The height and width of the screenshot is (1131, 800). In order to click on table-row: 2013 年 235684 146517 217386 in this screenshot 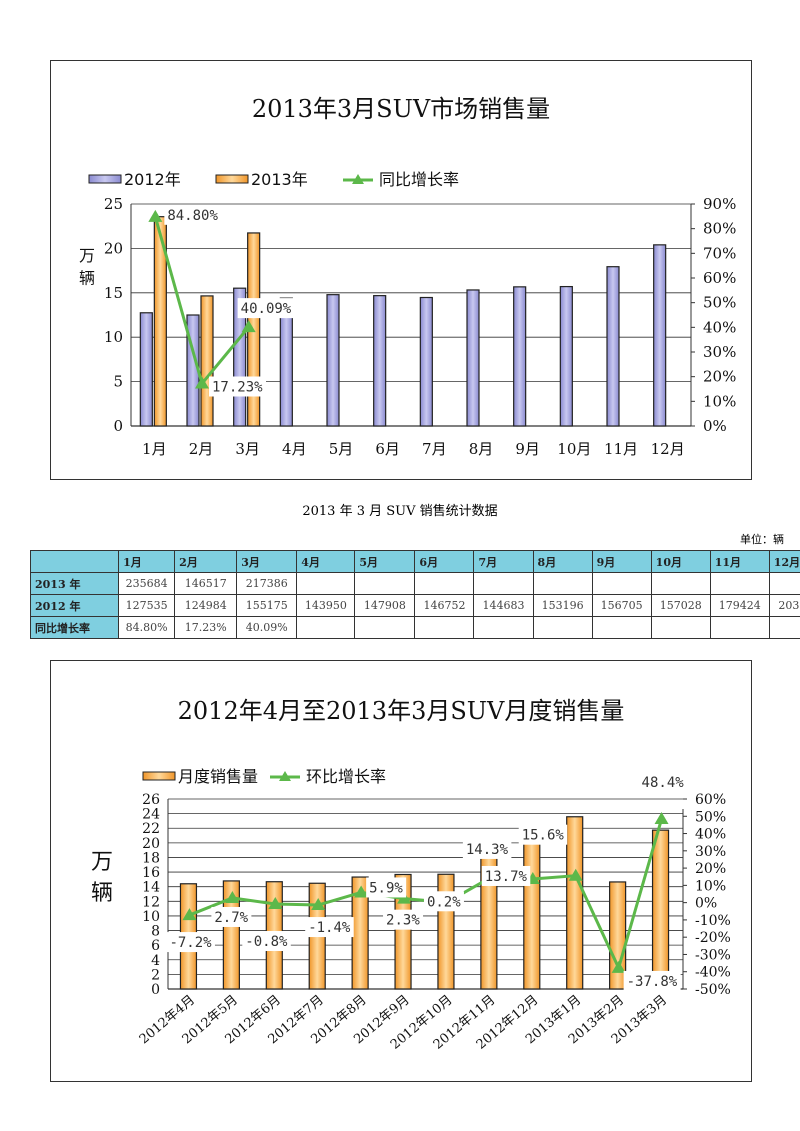, I will do `click(414, 583)`.